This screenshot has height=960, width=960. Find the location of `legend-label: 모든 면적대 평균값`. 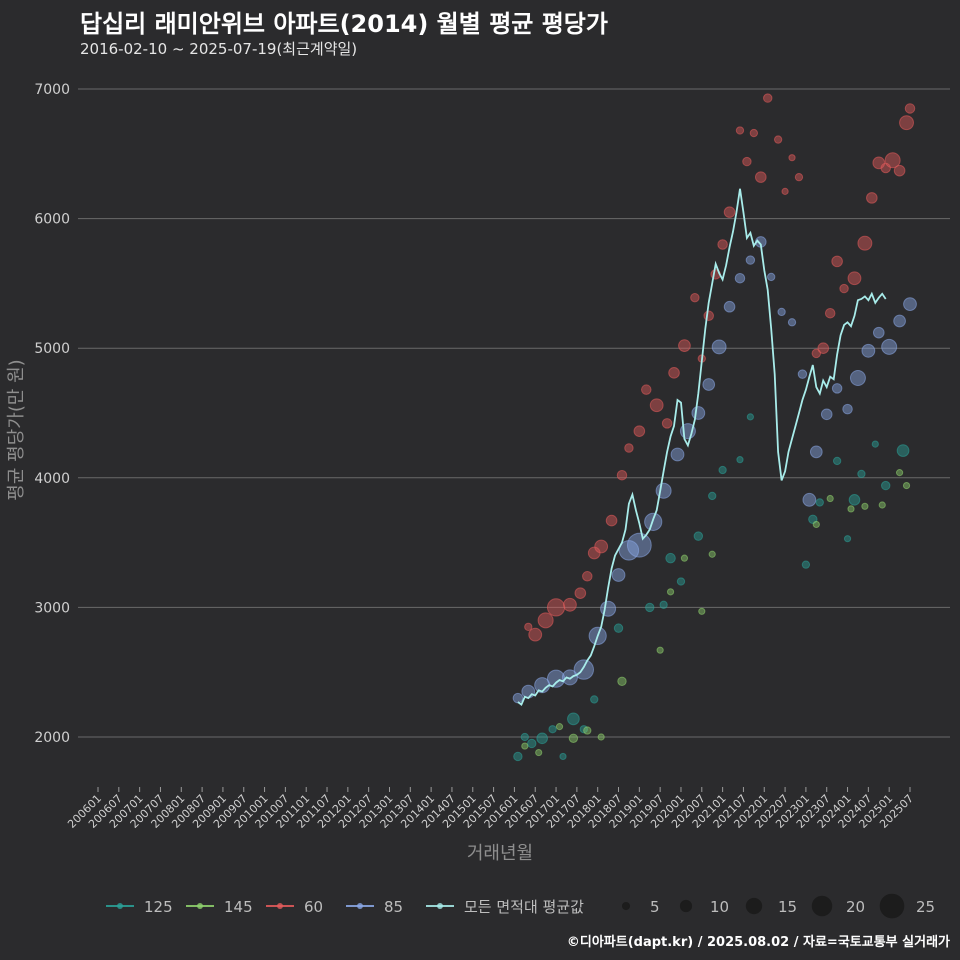

legend-label: 모든 면적대 평균값 is located at coordinates (524, 907).